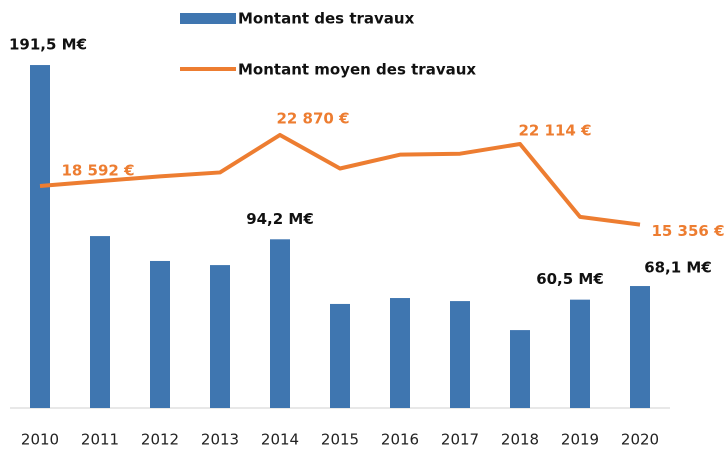  What do you see at coordinates (640, 440) in the screenshot?
I see `x-tick-label: 2020` at bounding box center [640, 440].